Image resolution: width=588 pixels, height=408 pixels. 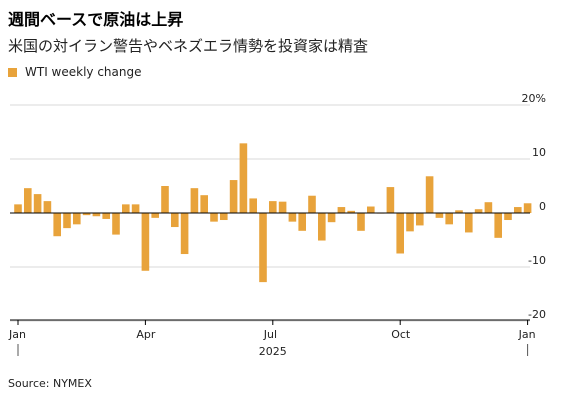 I want to click on y-tick-label: 10, so click(x=539, y=152).